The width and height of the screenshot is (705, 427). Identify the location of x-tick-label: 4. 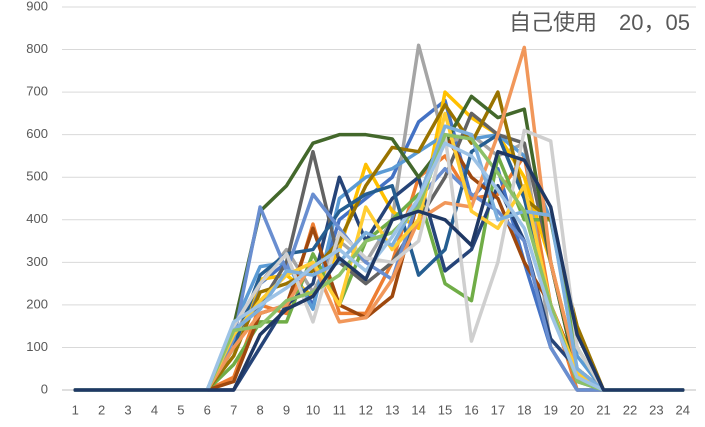
(154, 409).